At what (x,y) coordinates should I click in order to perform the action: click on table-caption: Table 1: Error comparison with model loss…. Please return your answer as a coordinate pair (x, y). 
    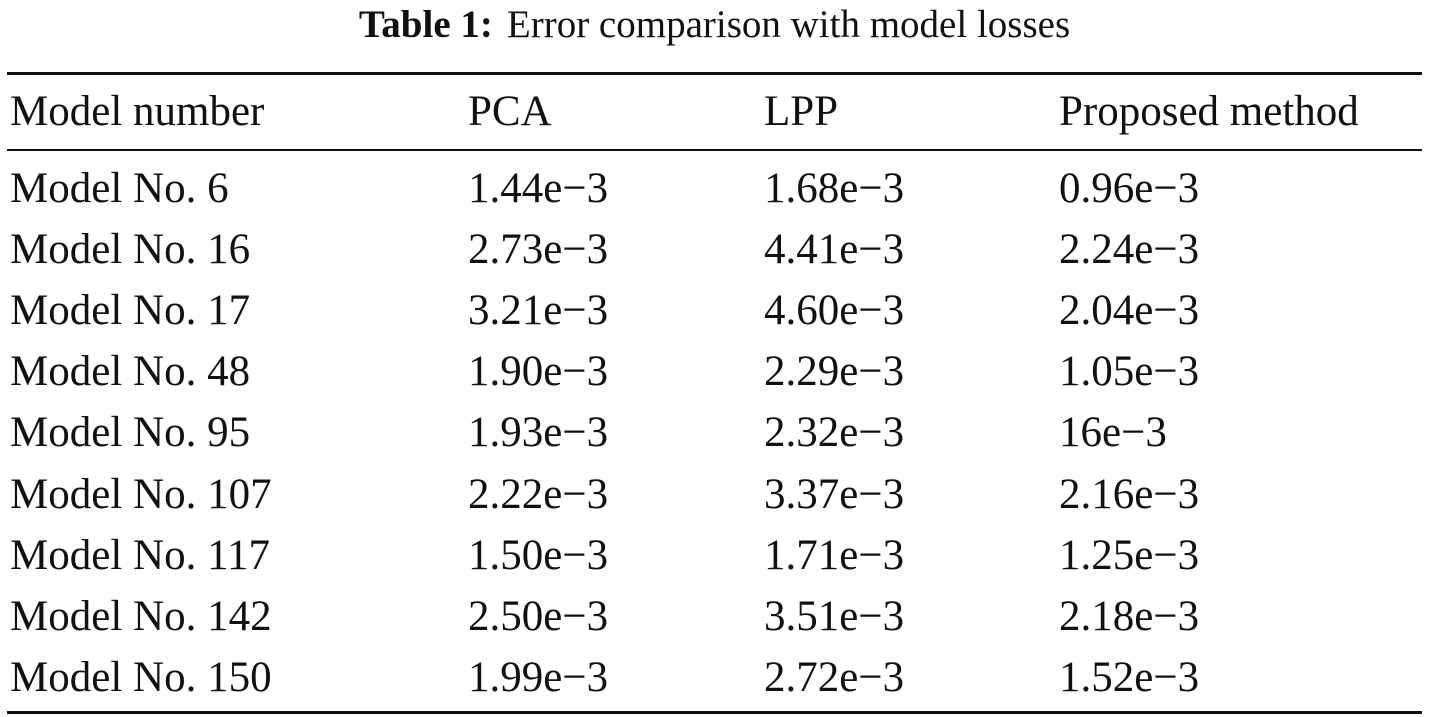
    Looking at the image, I should click on (714, 25).